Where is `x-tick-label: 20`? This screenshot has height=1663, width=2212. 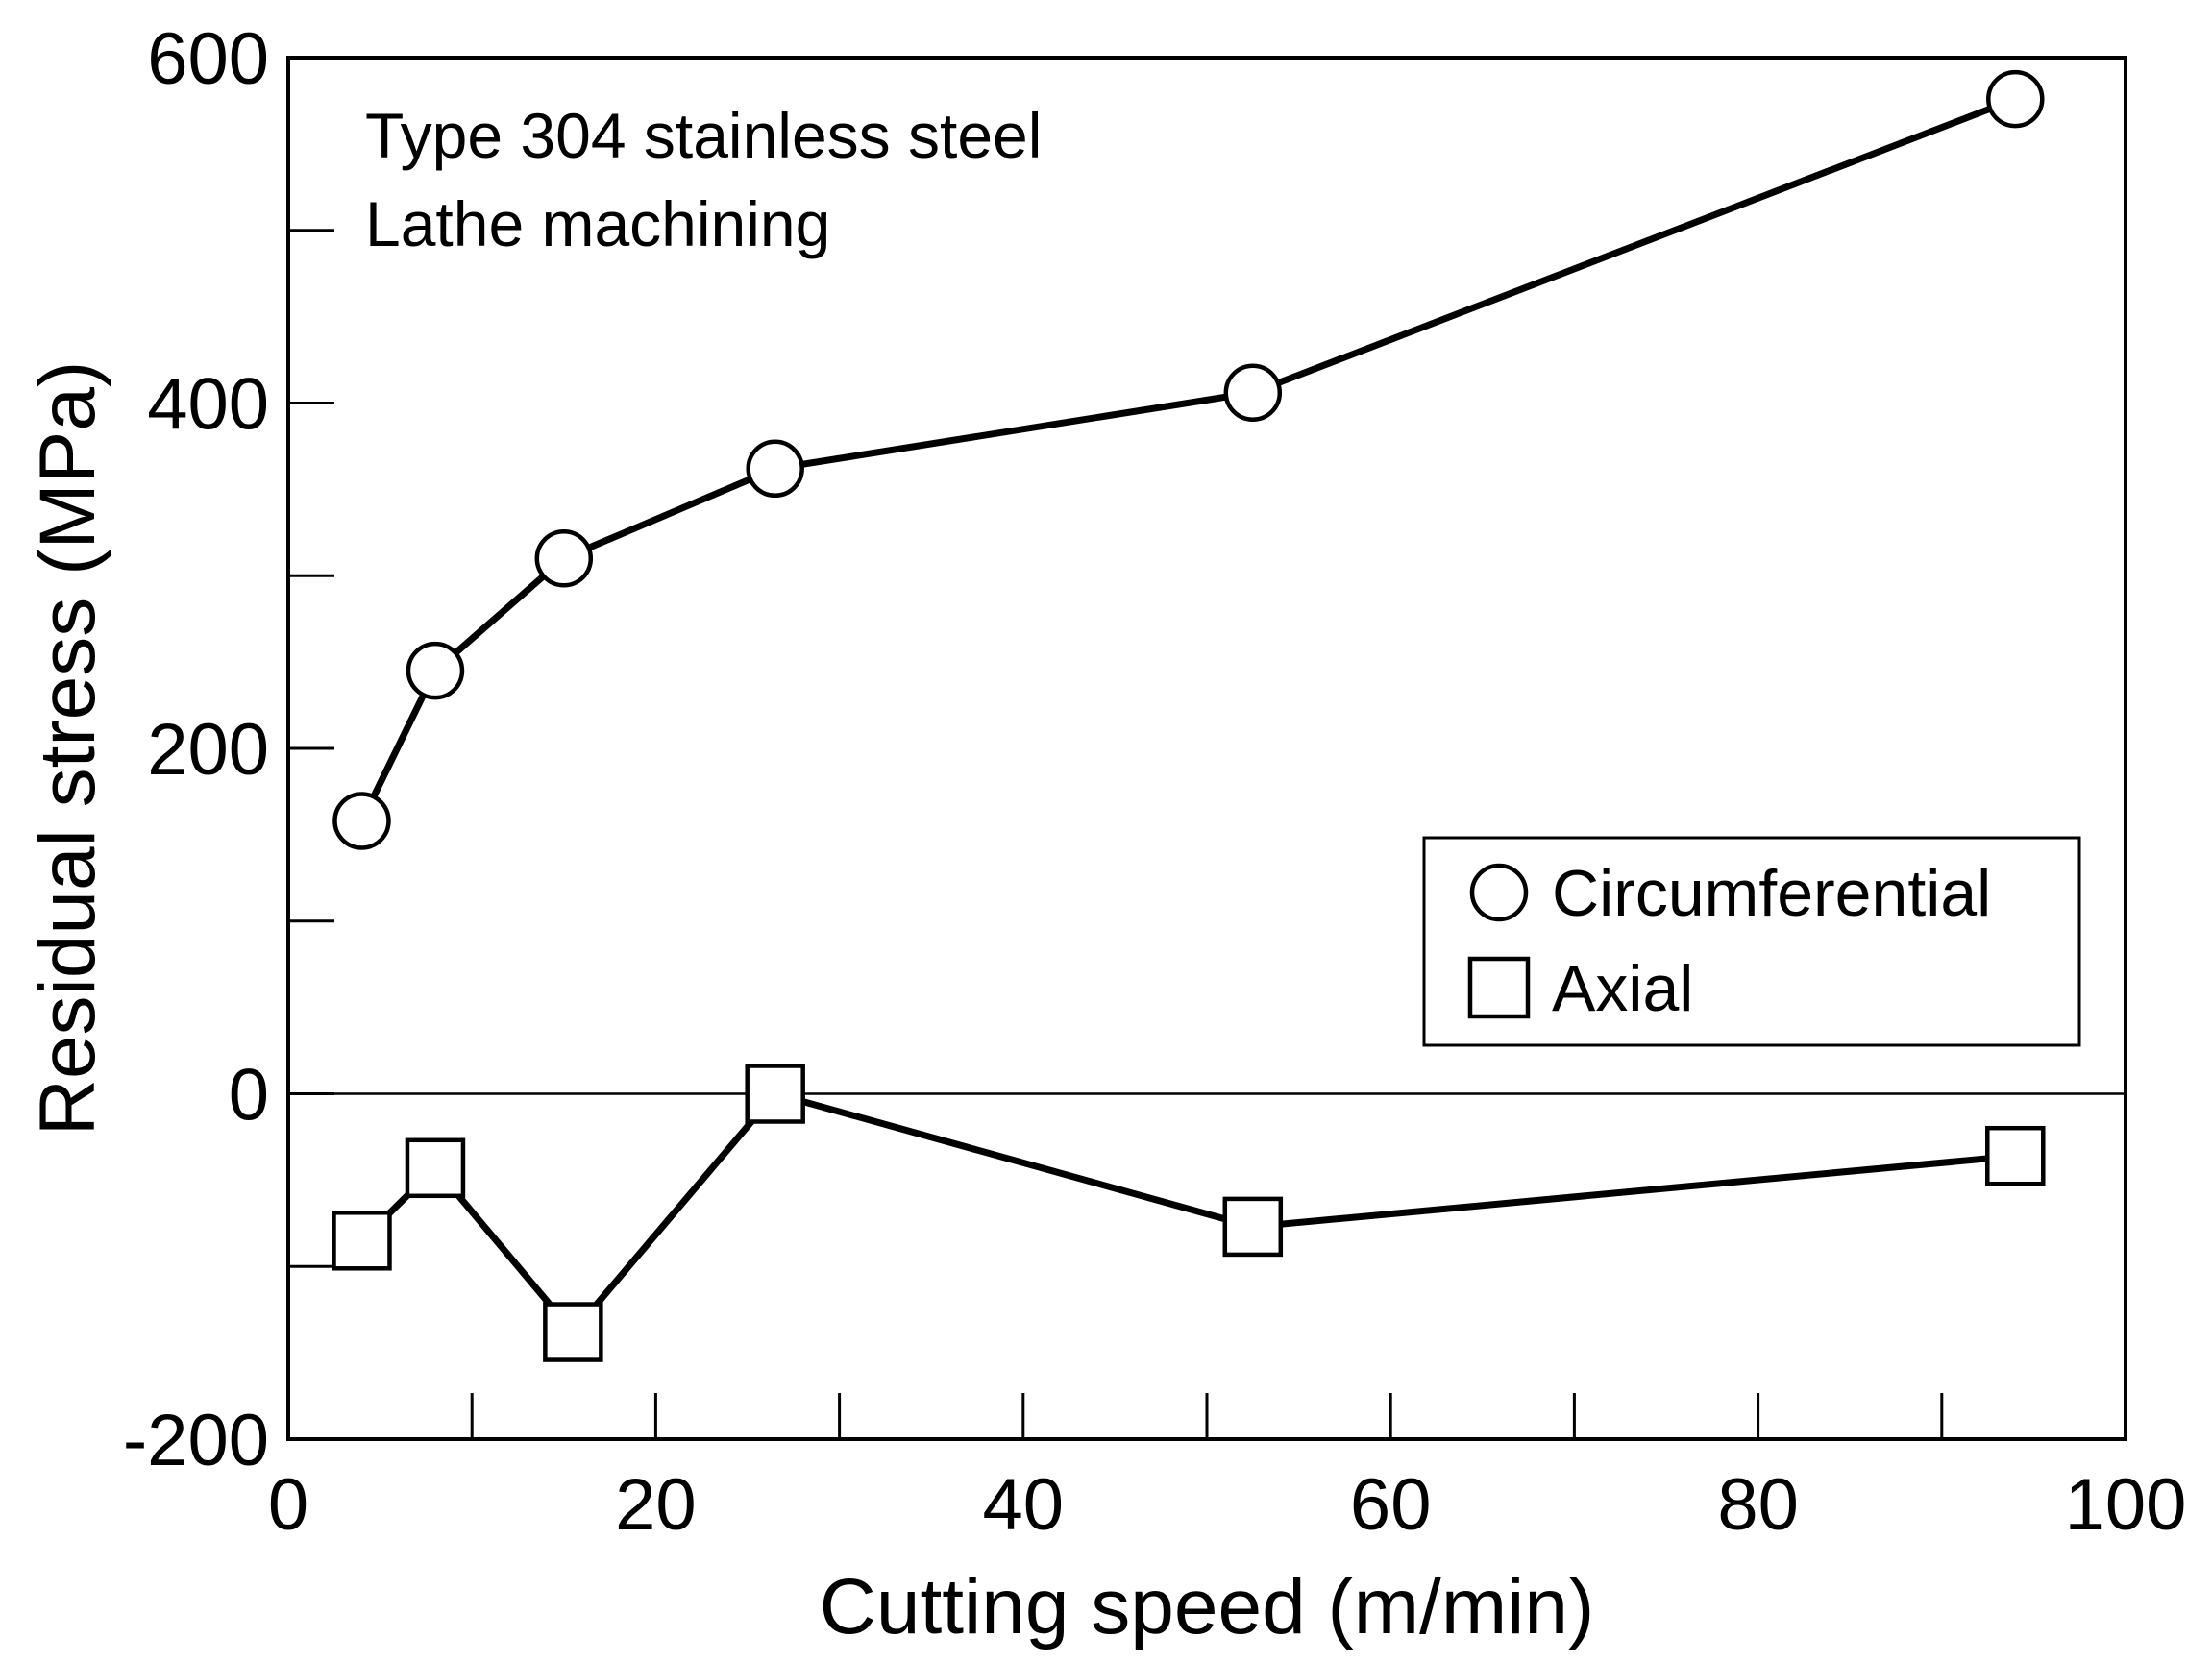 x-tick-label: 20 is located at coordinates (656, 1505).